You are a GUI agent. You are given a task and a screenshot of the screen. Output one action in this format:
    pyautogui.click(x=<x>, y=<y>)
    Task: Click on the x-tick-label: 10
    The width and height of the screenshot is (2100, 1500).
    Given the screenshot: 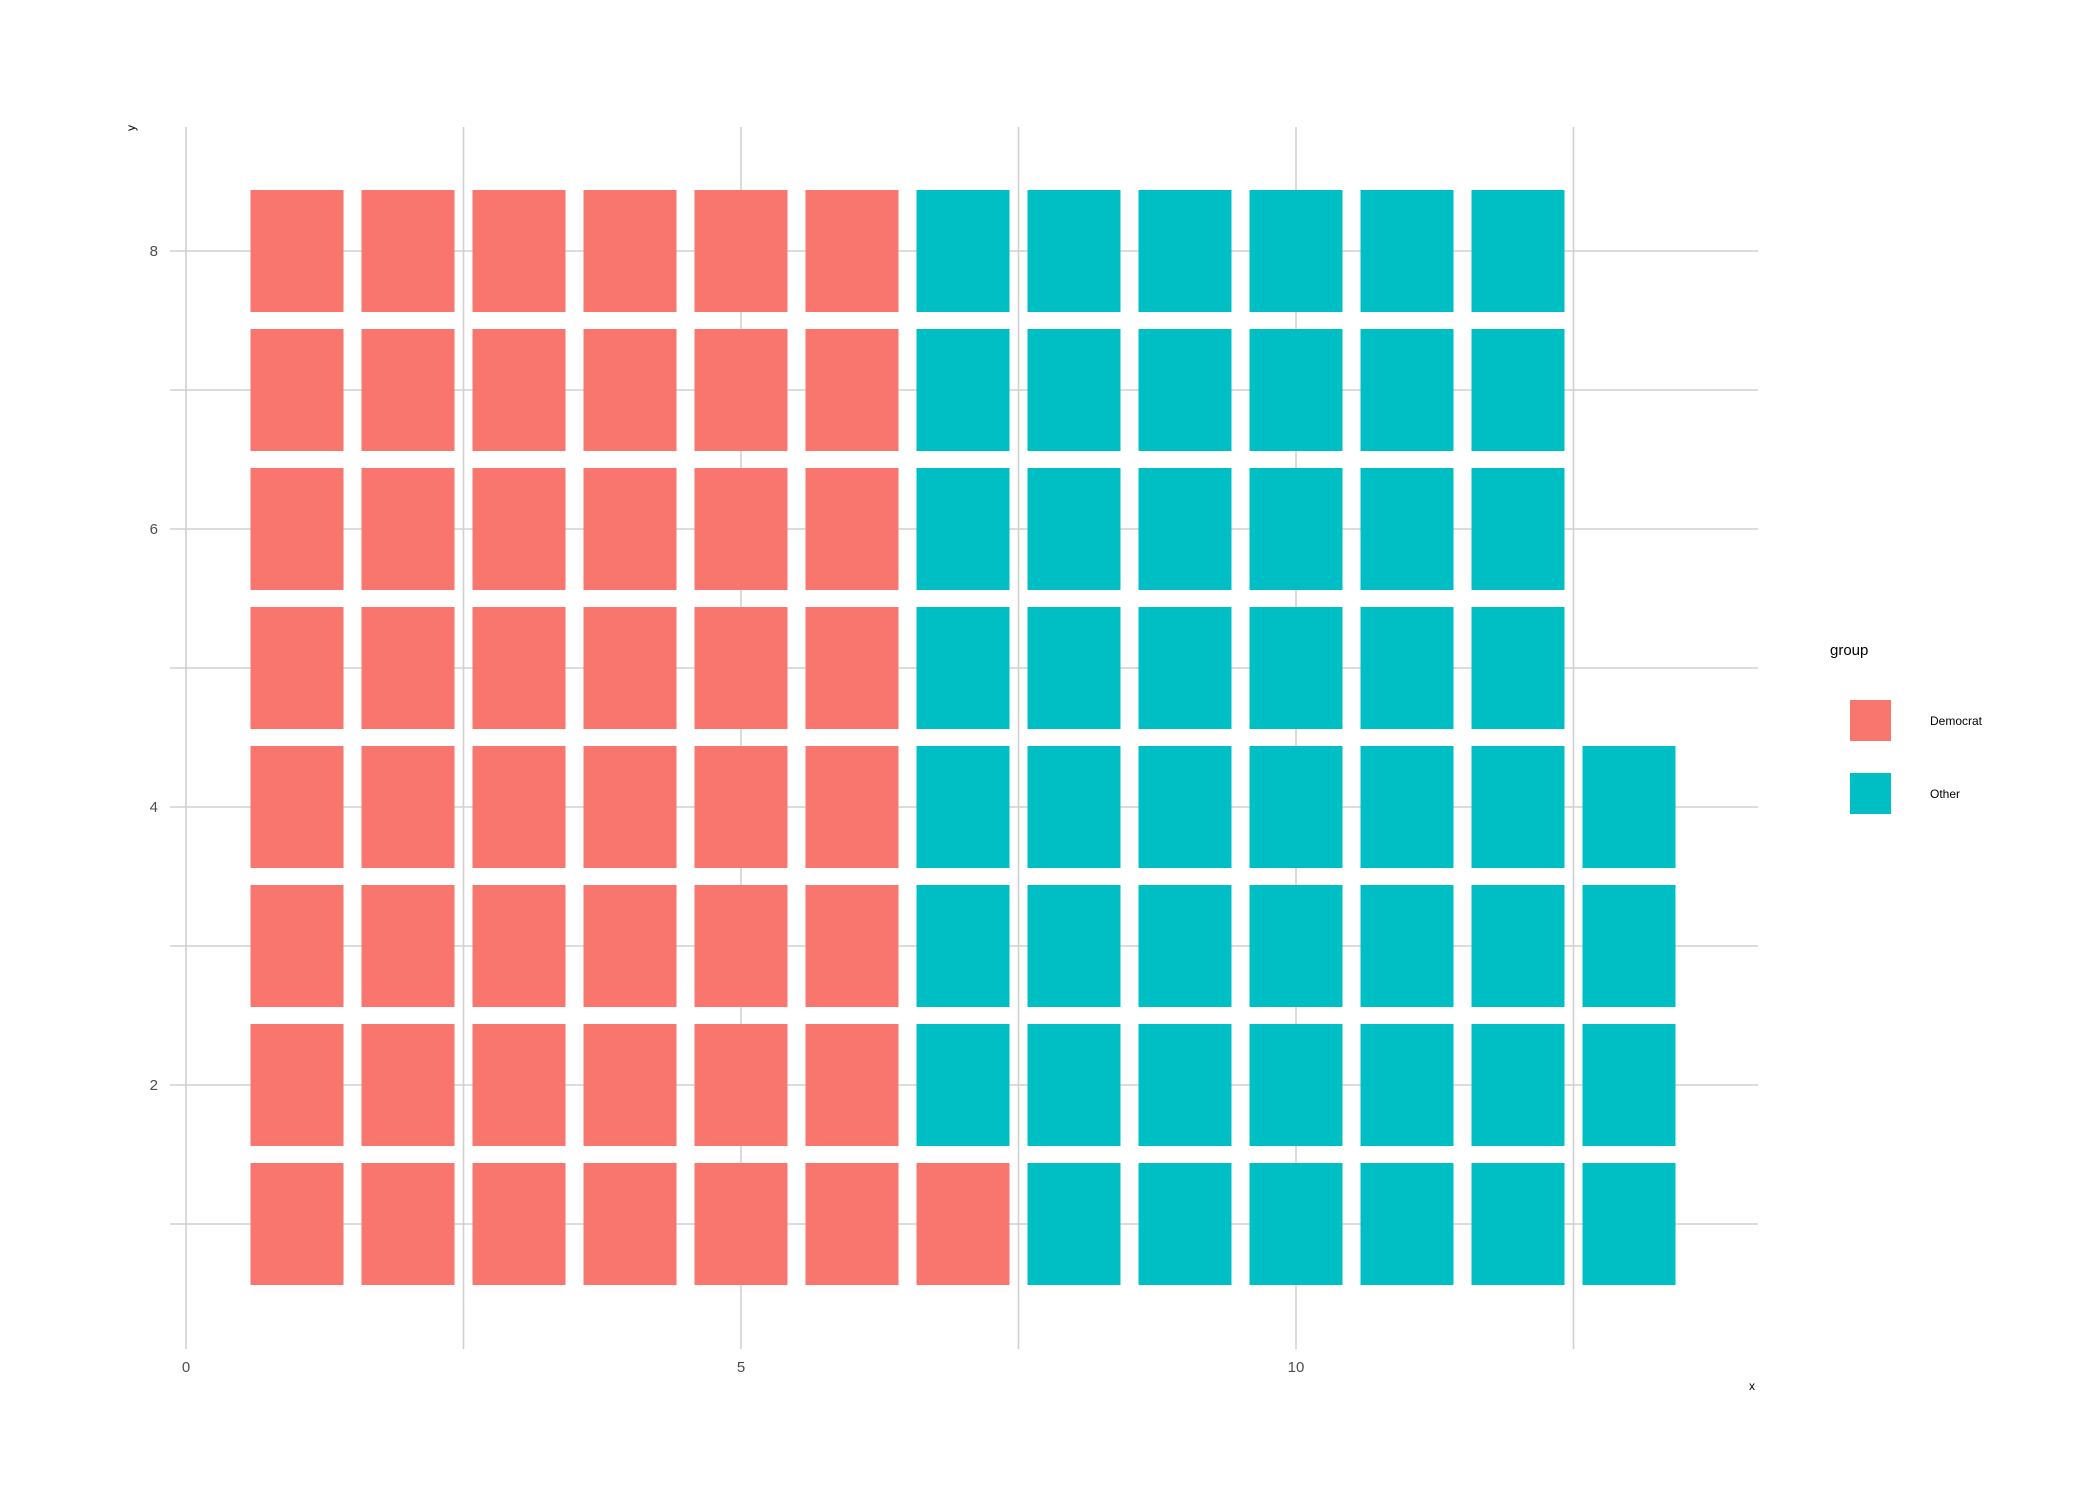 What is the action you would take?
    pyautogui.click(x=1296, y=1367)
    